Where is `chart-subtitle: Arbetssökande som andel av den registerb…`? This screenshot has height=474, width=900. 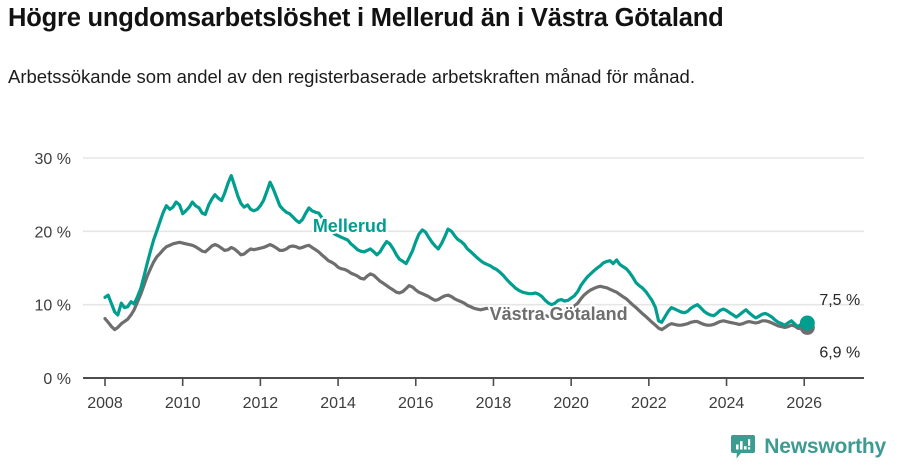 chart-subtitle: Arbetssökande som andel av den registerb… is located at coordinates (351, 76).